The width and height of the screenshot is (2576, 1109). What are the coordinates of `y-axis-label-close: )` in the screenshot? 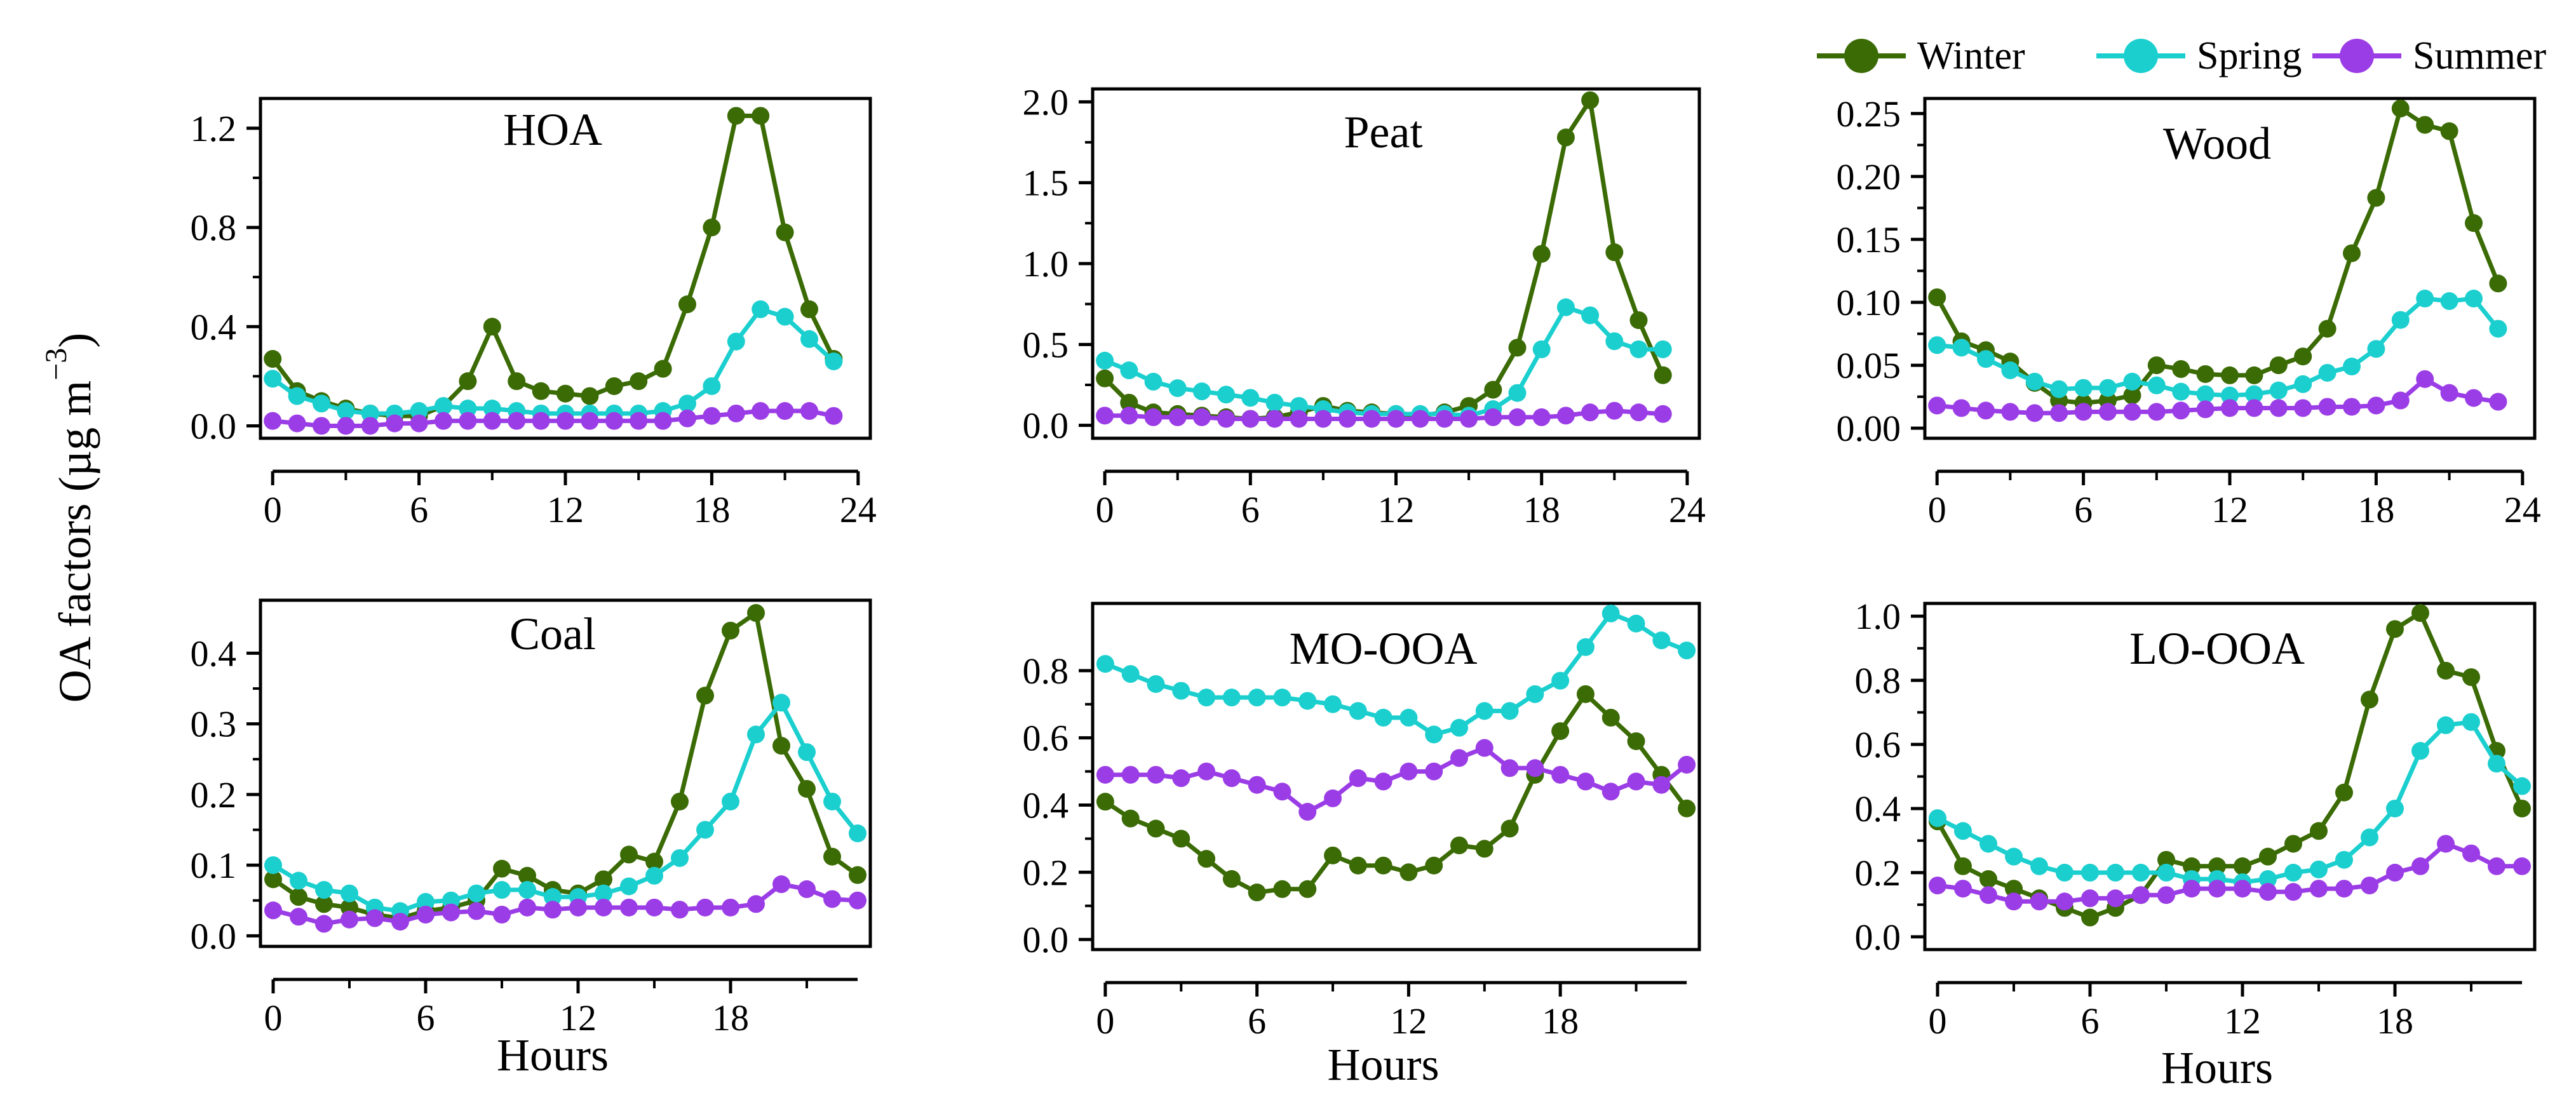 It's located at (75, 340).